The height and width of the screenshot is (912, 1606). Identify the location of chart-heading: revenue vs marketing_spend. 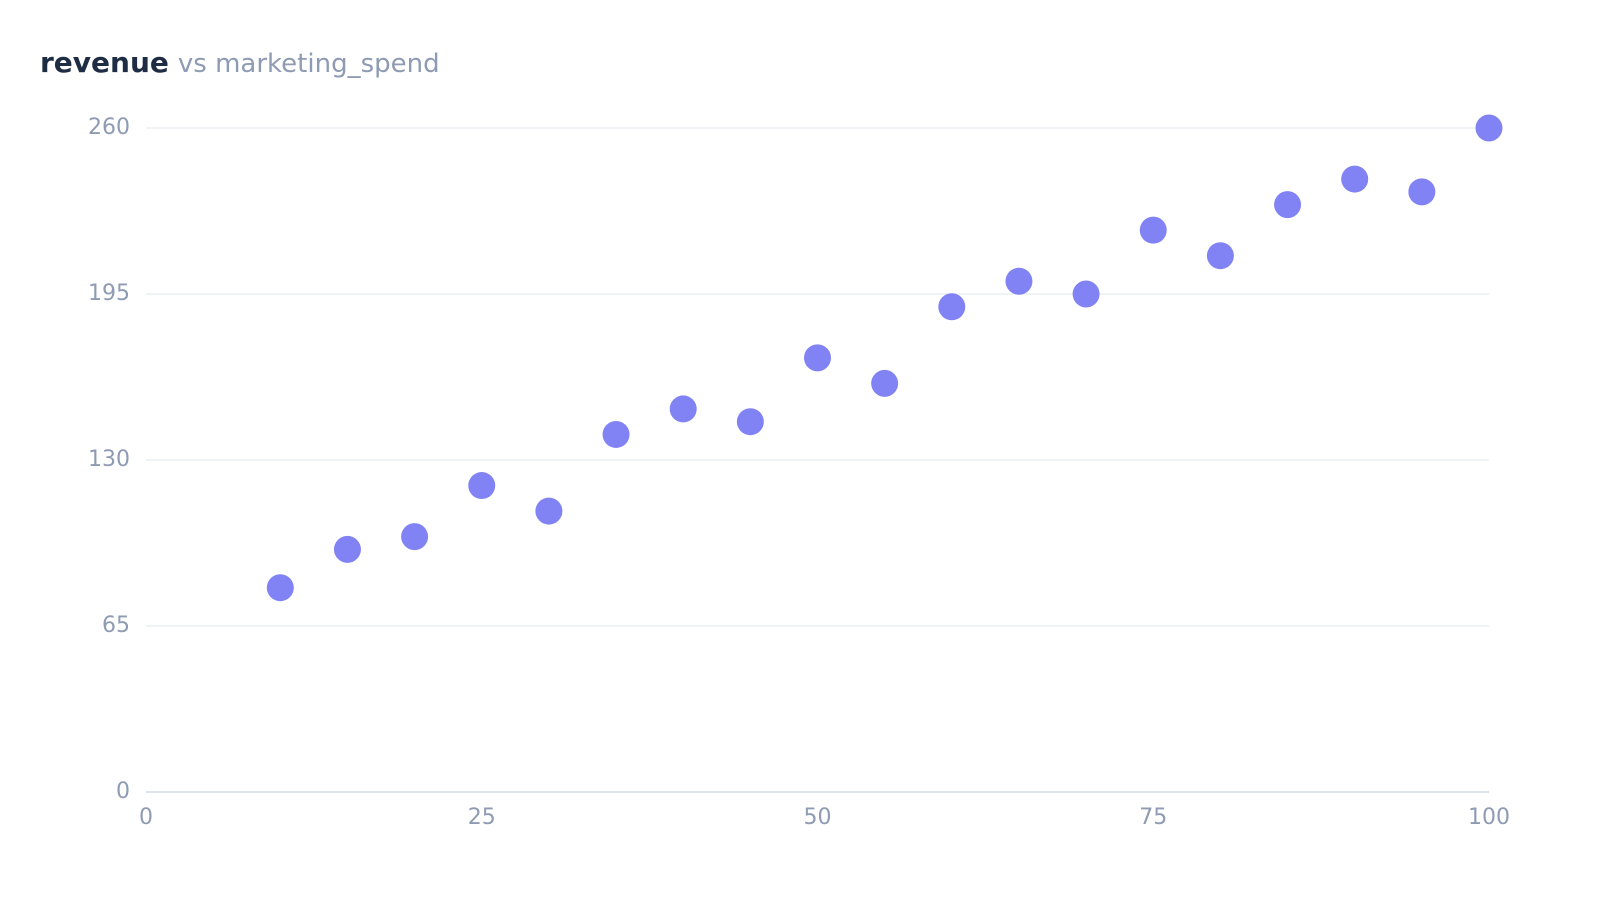
(240, 62).